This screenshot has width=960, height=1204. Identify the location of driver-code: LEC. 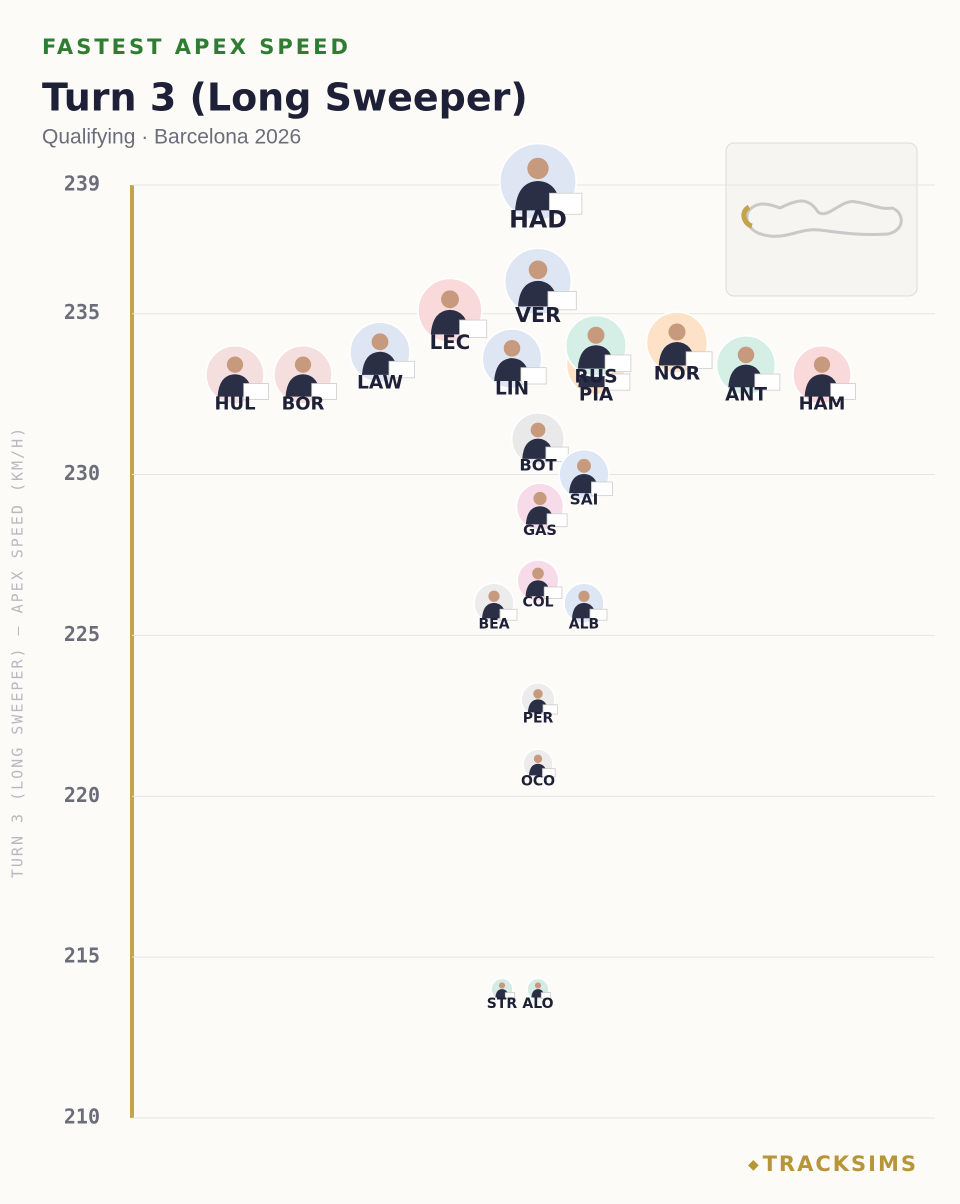
(450, 342).